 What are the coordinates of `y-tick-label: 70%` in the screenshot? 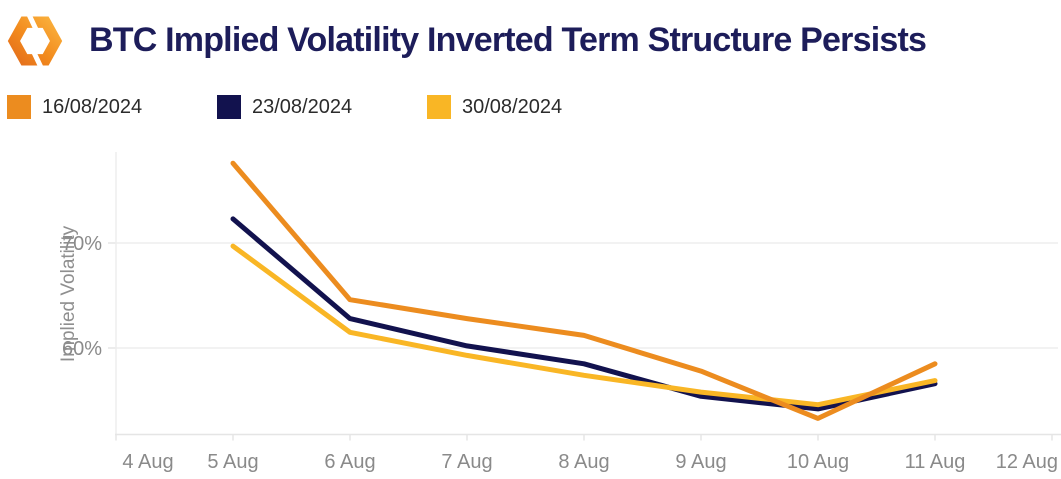 It's located at (82, 244).